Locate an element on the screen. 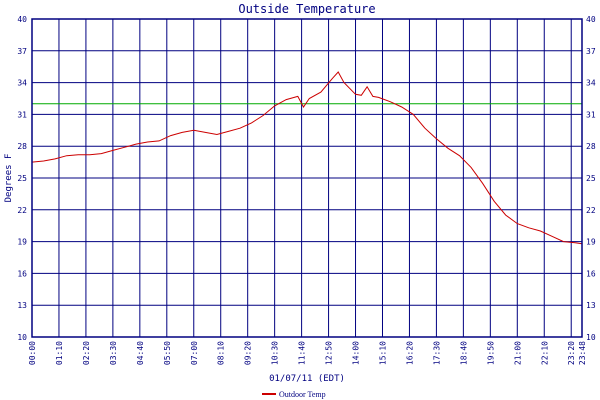 Image resolution: width=600 pixels, height=400 pixels. x-tick-label: 22:10 is located at coordinates (544, 353).